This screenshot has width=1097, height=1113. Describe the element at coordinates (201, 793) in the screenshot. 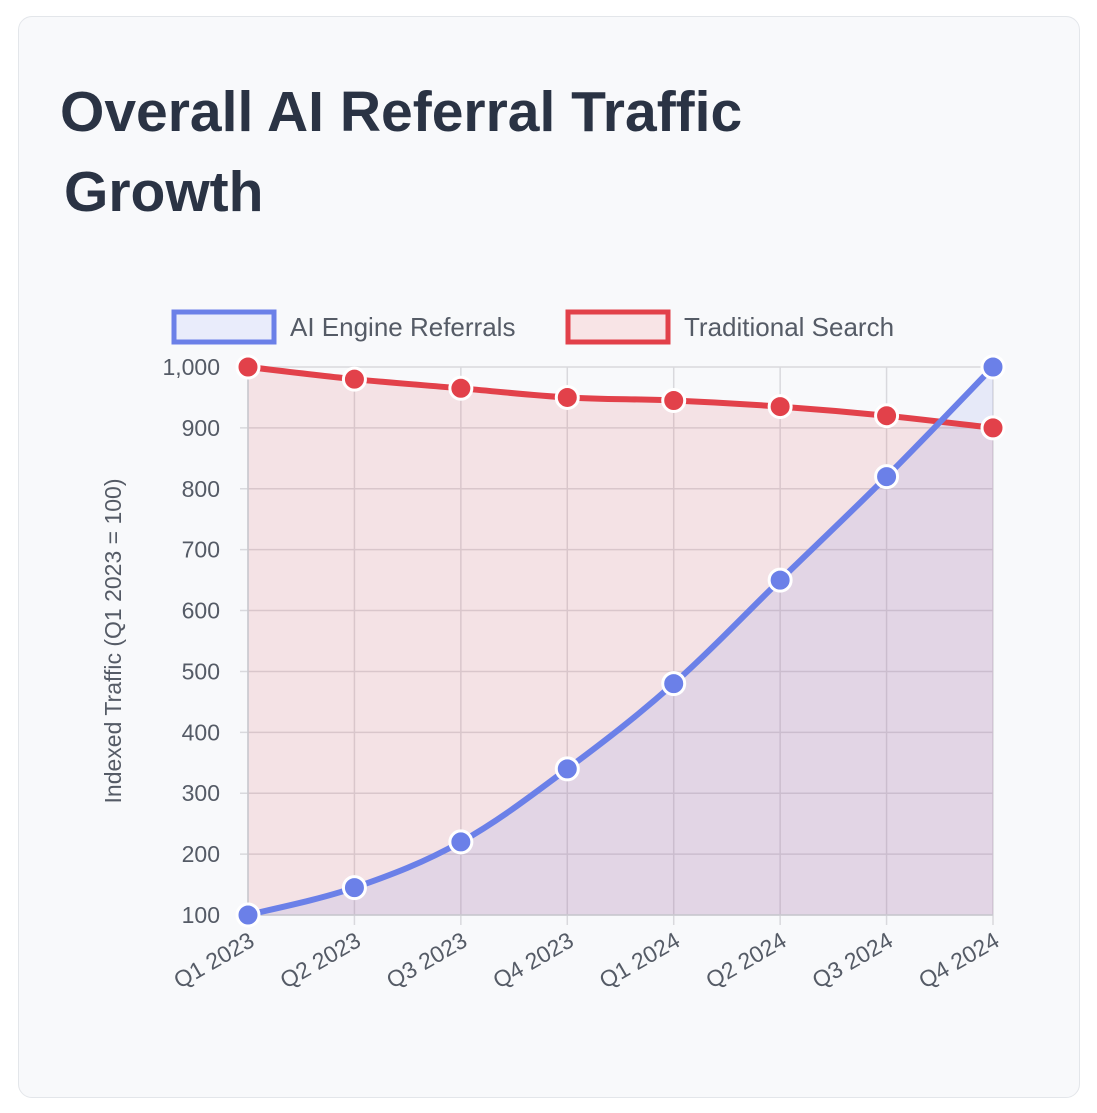

I see `y-tick-label: 300` at that location.